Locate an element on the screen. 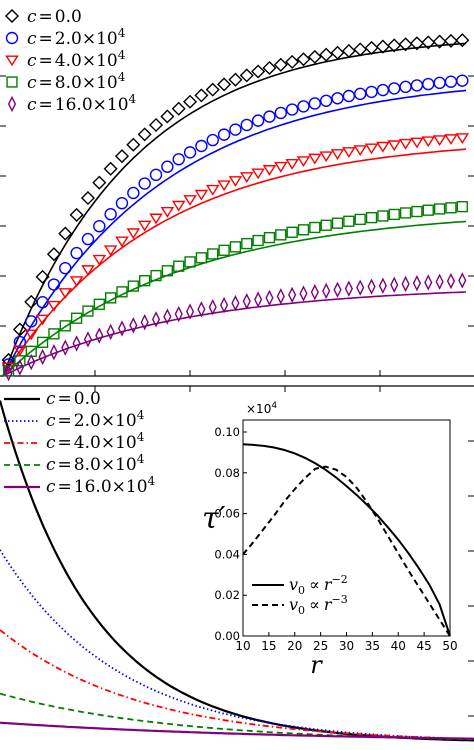 This screenshot has width=474, height=750. inset-y-tick-label: 0.06 is located at coordinates (227, 514).